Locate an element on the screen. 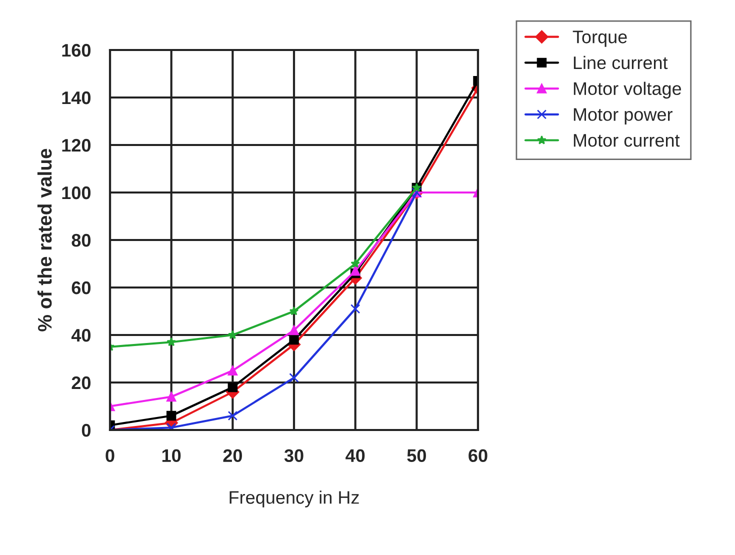  y-tick-label: 120 is located at coordinates (76, 145).